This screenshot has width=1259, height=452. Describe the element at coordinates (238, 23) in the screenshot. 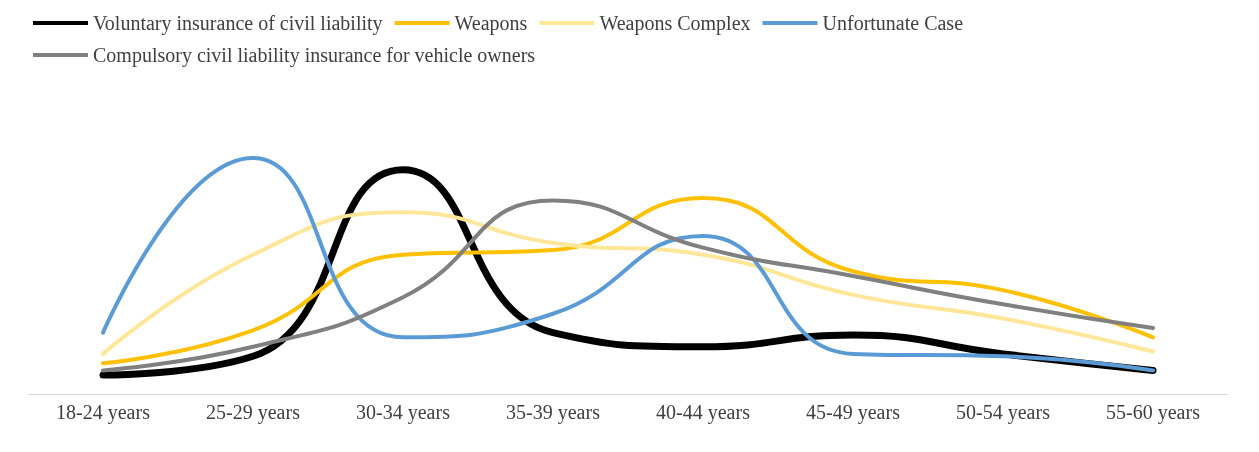

I see `legend-label: Voluntary insurance of civil liability` at that location.